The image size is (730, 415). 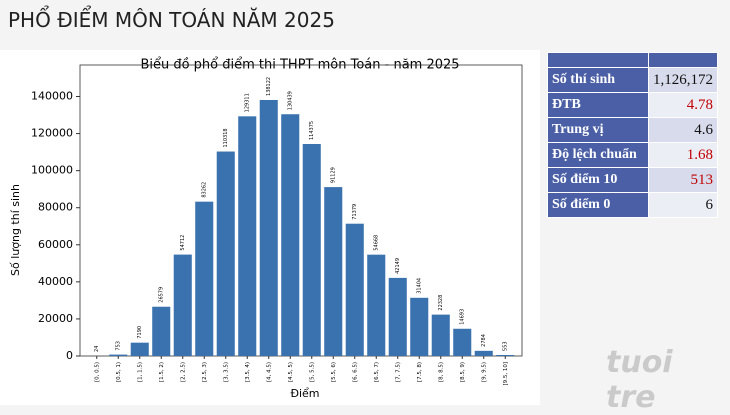 What do you see at coordinates (69, 355) in the screenshot?
I see `y-tick-label: 0` at bounding box center [69, 355].